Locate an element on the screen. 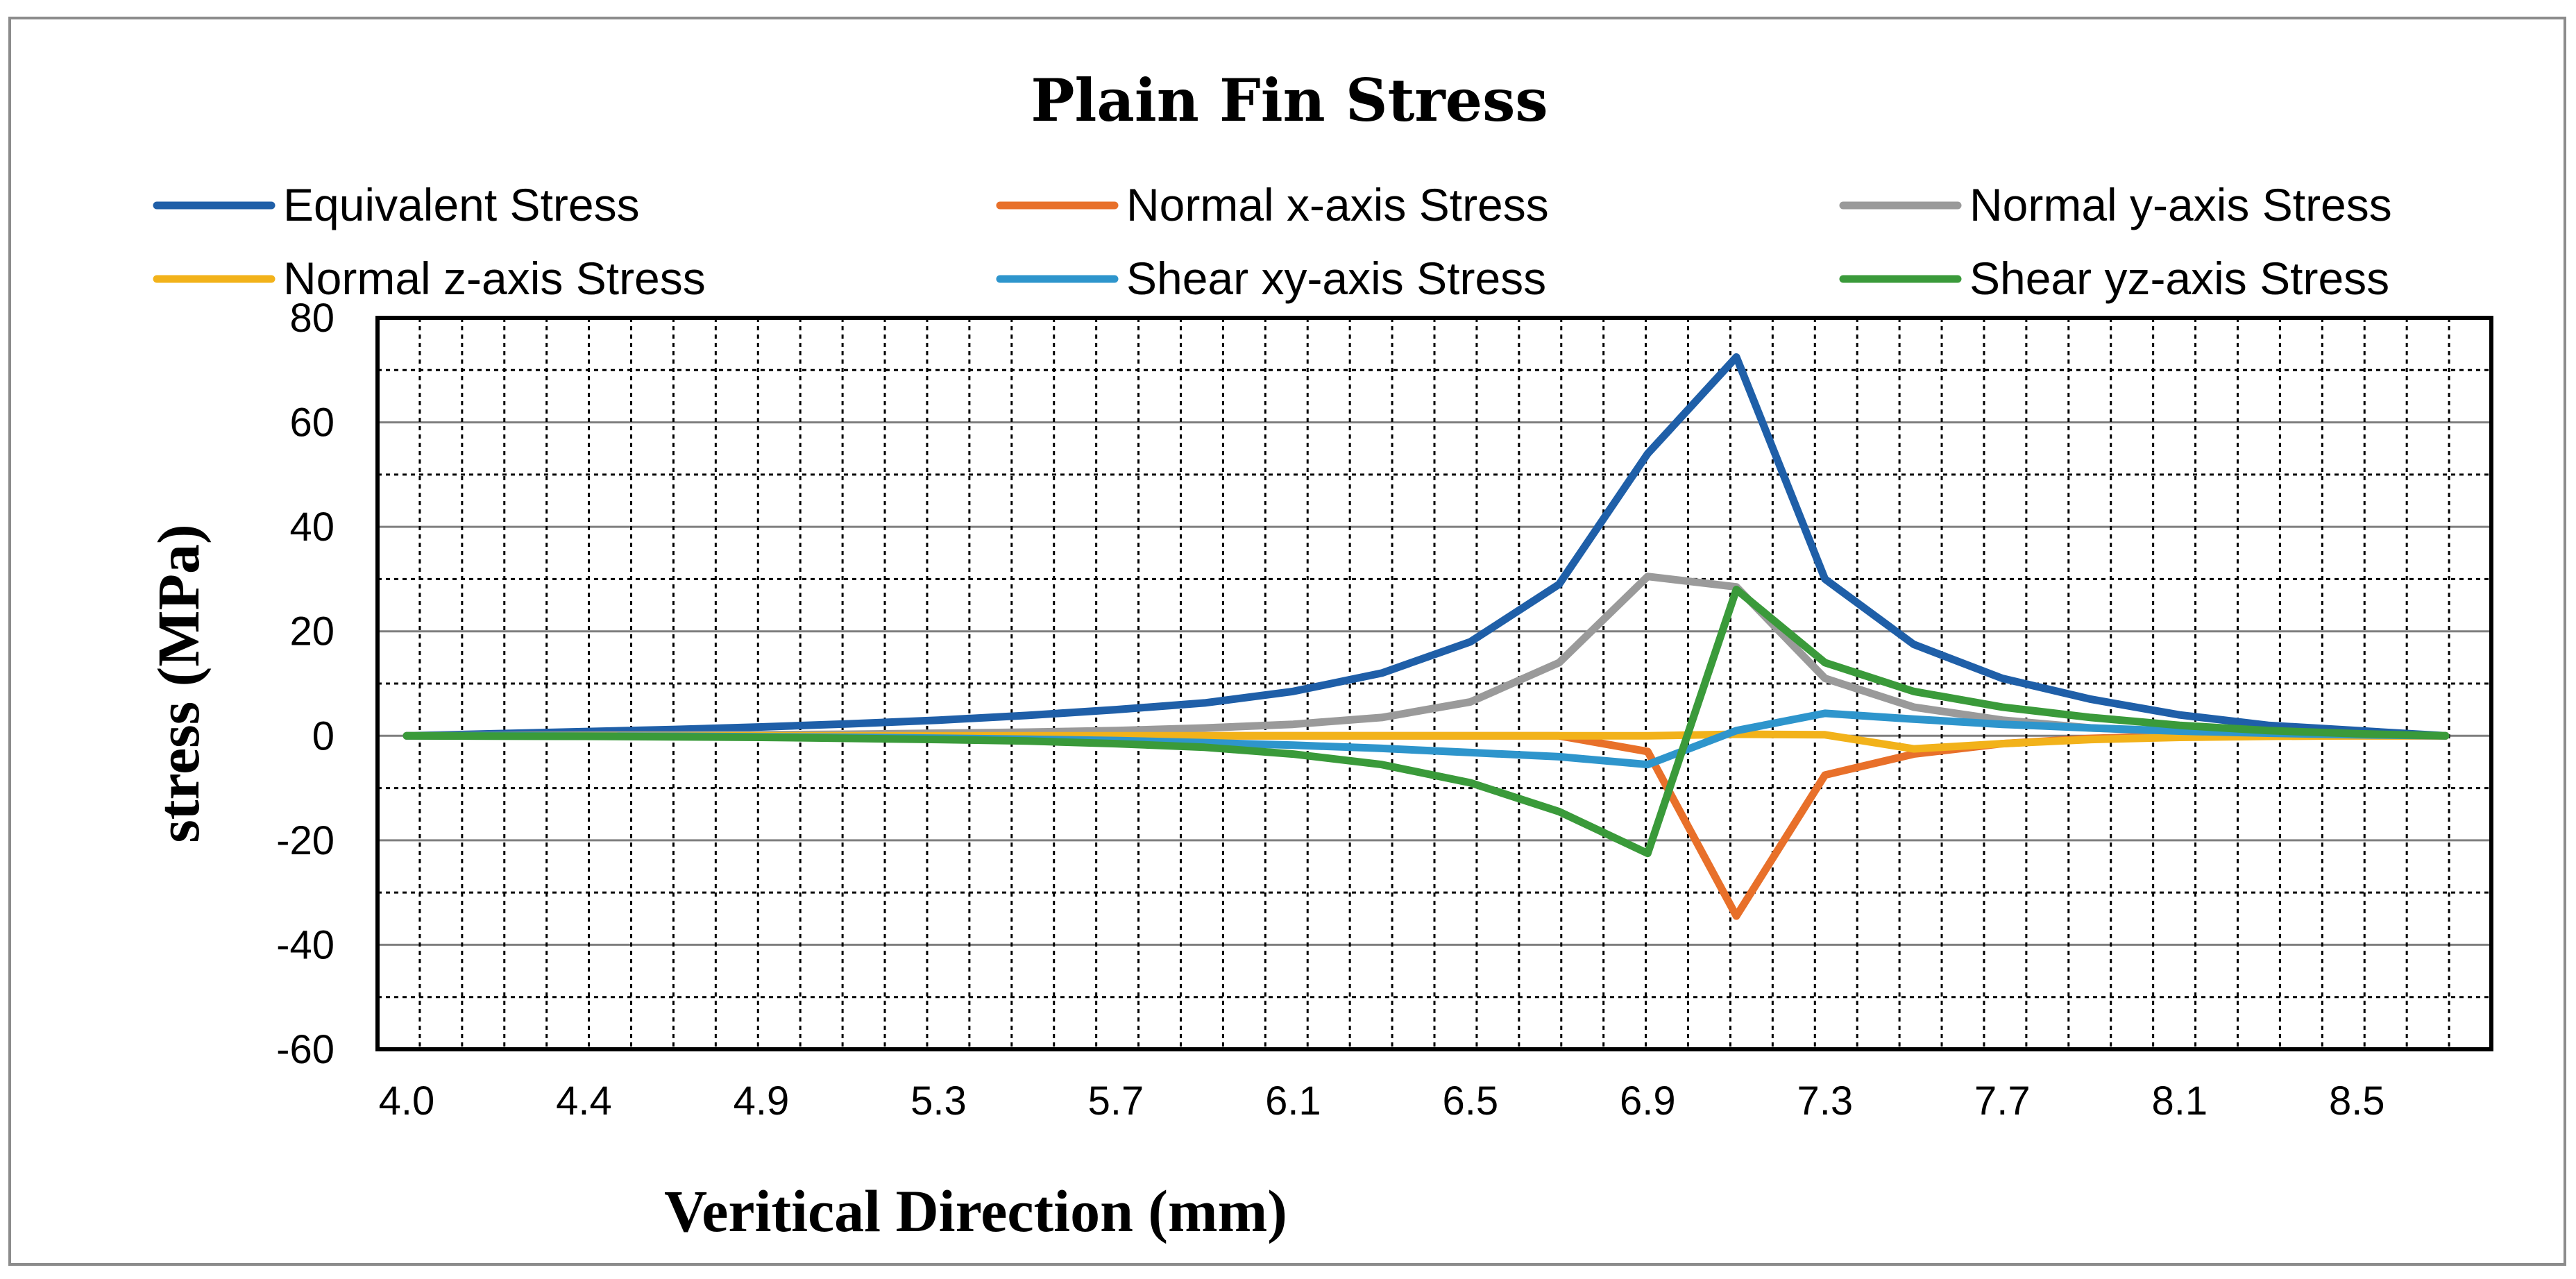 This screenshot has width=2576, height=1279. x-tick-label: 6.9 is located at coordinates (1648, 1101).